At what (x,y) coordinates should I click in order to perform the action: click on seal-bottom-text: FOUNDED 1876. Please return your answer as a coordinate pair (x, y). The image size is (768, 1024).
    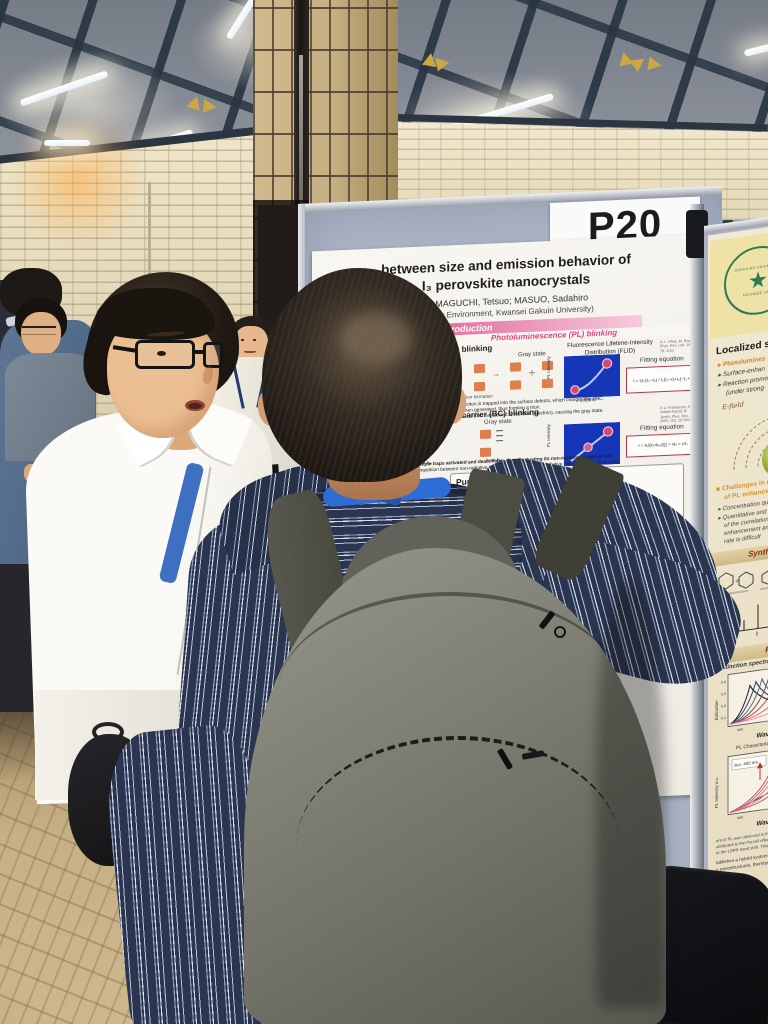
    Looking at the image, I should click on (755, 293).